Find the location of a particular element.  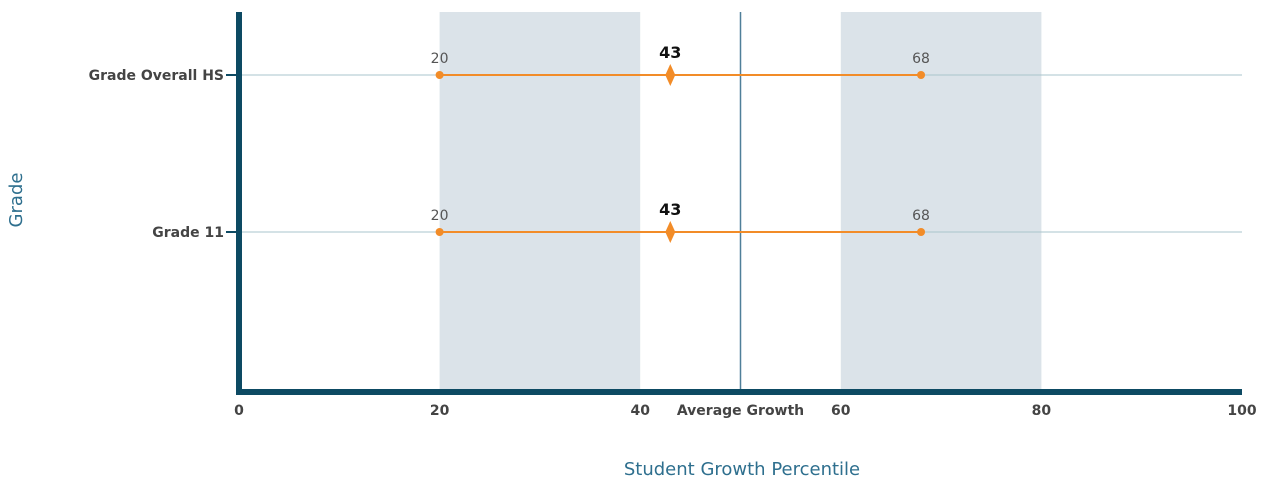

y-tick-label: Grade Overall HS is located at coordinates (156, 76).